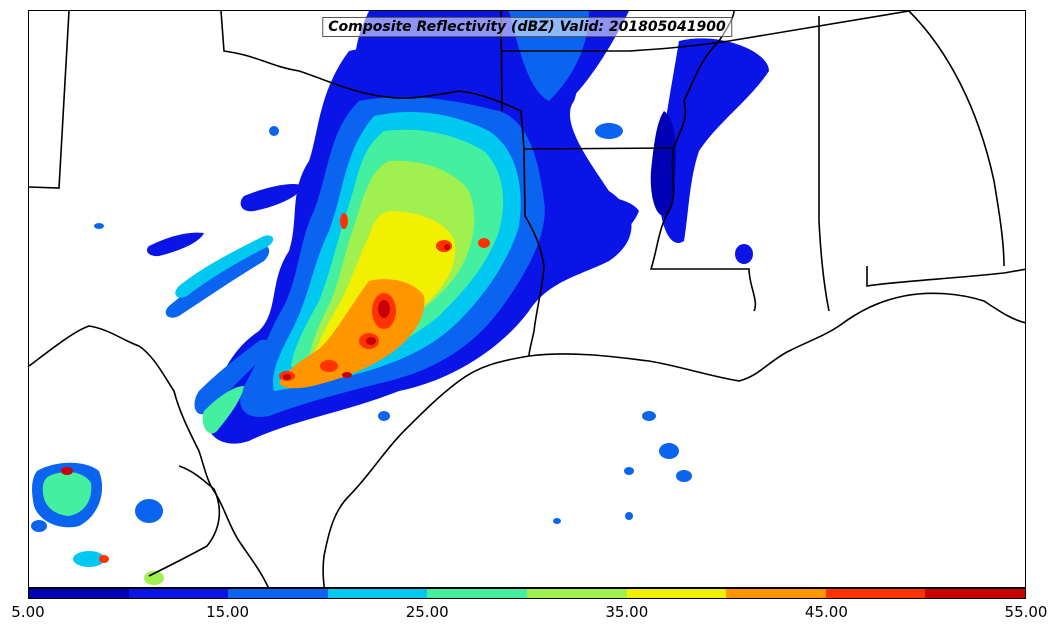  What do you see at coordinates (592, 225) in the screenshot?
I see `echo-east-stratiform` at bounding box center [592, 225].